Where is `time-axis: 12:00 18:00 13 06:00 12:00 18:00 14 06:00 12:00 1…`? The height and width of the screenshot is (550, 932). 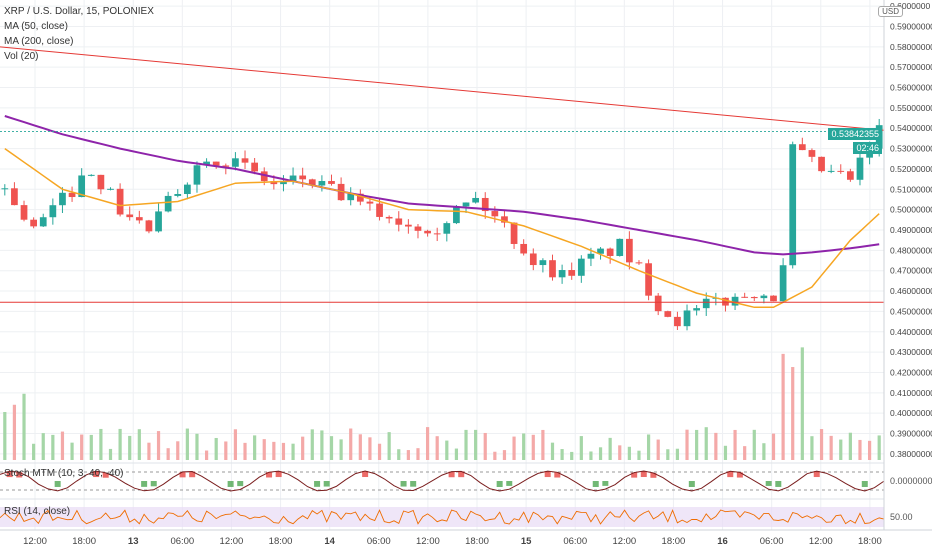
time-axis: 12:00 18:00 13 06:00 12:00 18:00 14 06:00 12:00 1… is located at coordinates (466, 538).